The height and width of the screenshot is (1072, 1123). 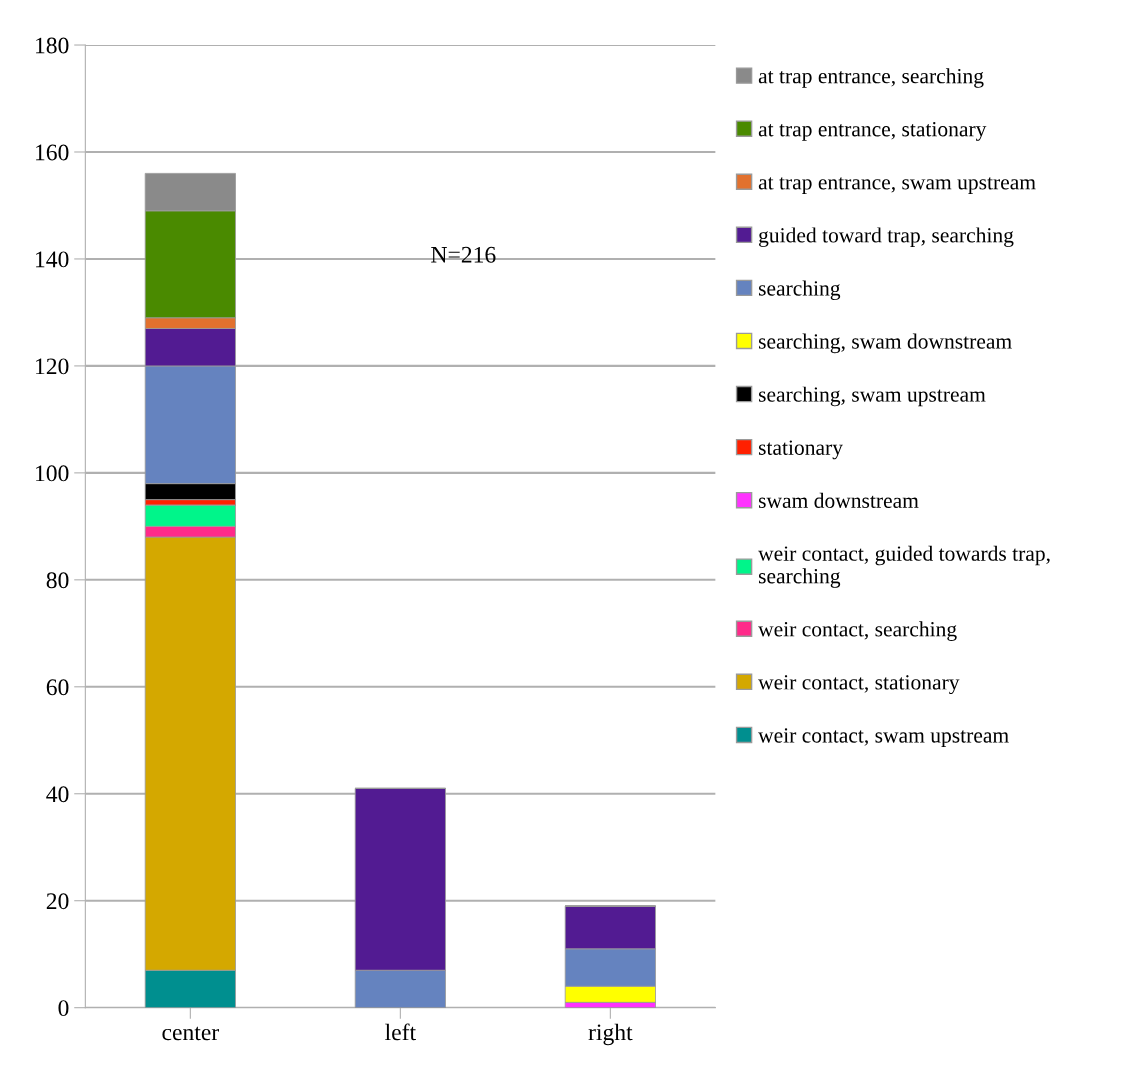 What do you see at coordinates (52, 45) in the screenshot?
I see `y-tick-label: 180` at bounding box center [52, 45].